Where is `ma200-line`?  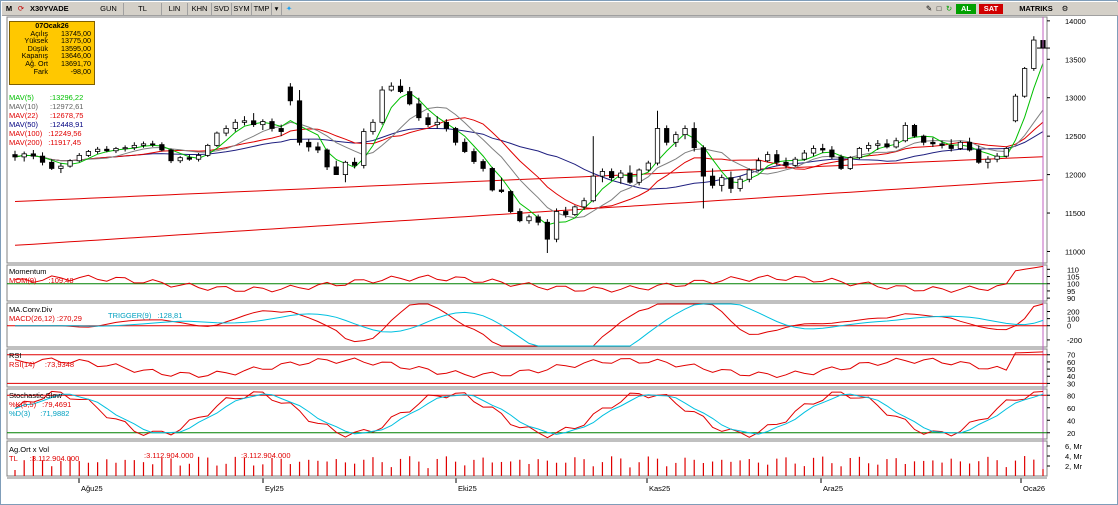 ma200-line is located at coordinates (529, 212).